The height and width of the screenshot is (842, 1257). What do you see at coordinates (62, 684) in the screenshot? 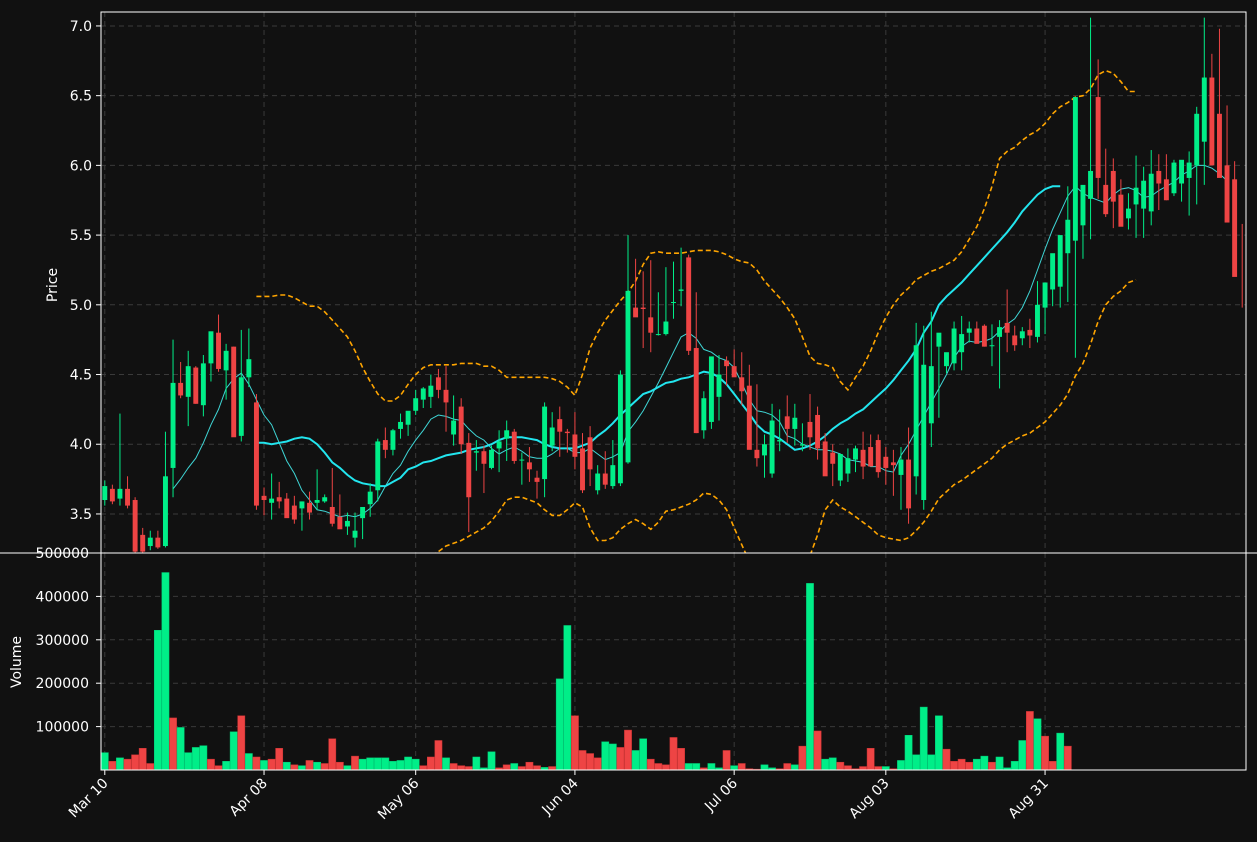
I see `volume-y-tick-label: 200000` at bounding box center [62, 684].